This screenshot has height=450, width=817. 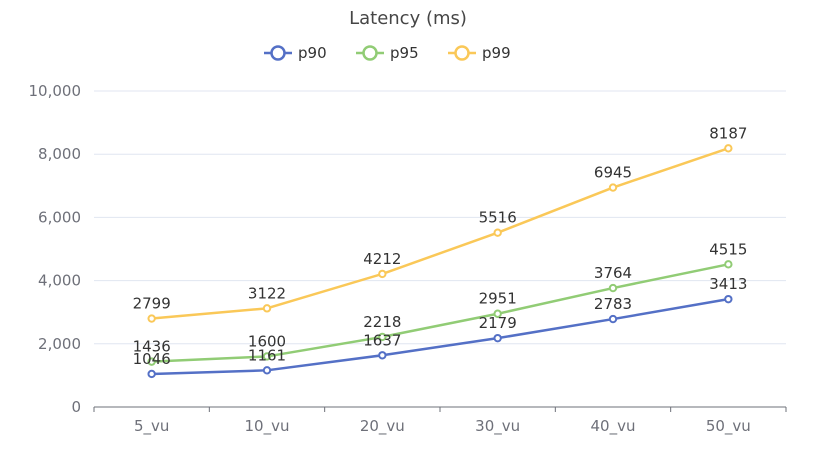 What do you see at coordinates (382, 426) in the screenshot?
I see `x-tick-label: 20_vu` at bounding box center [382, 426].